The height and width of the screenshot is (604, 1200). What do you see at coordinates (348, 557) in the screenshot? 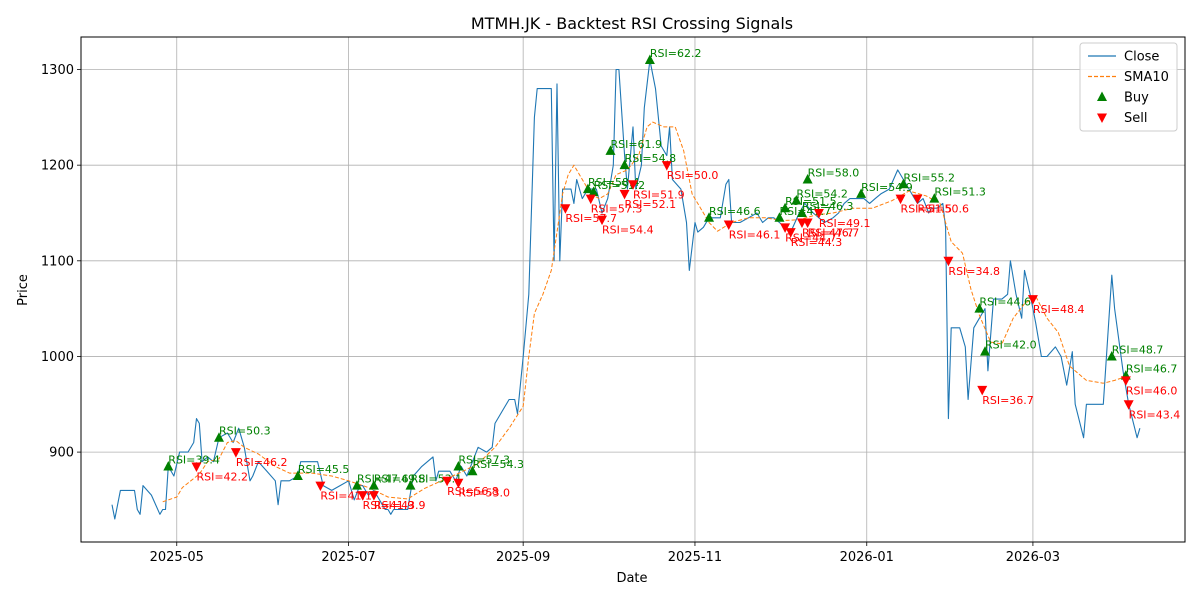
I see `x-tick-label: 2025-07` at bounding box center [348, 557].